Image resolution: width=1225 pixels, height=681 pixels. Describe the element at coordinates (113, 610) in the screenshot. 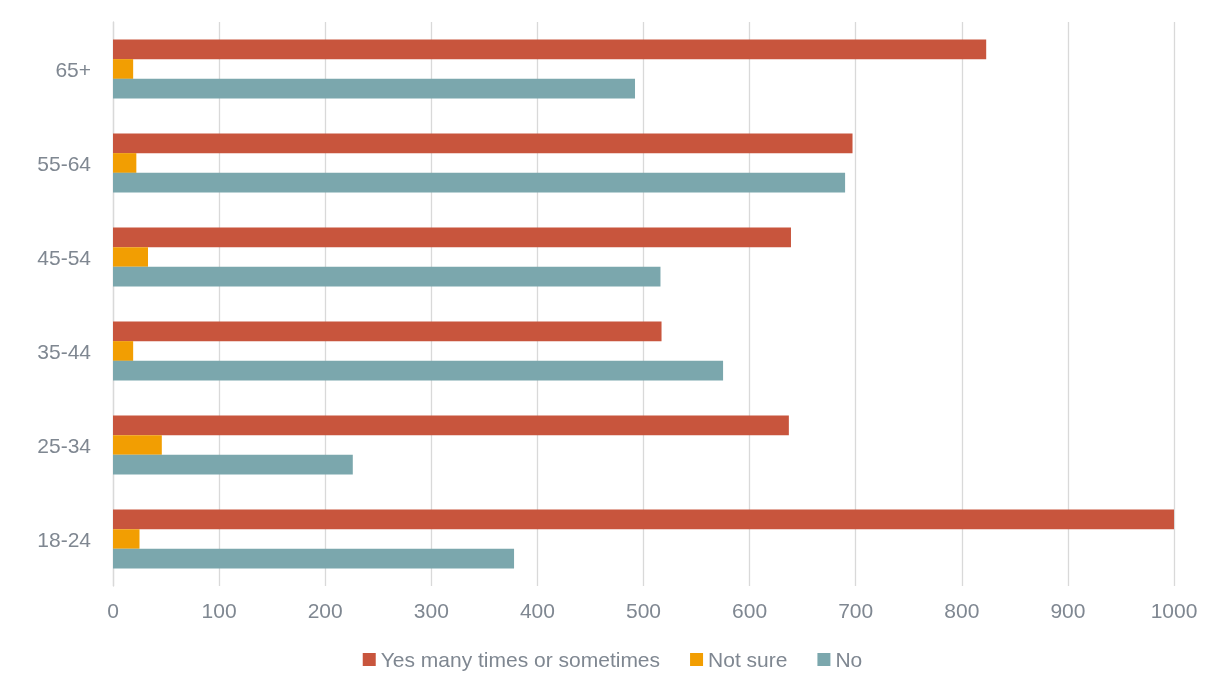

I see `x-tick-label: 0` at that location.